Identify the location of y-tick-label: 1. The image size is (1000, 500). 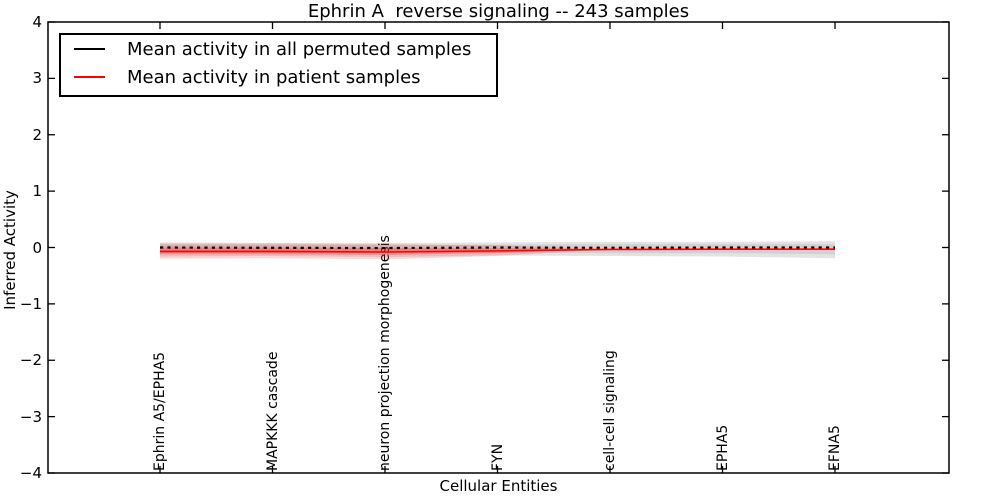
(37, 191).